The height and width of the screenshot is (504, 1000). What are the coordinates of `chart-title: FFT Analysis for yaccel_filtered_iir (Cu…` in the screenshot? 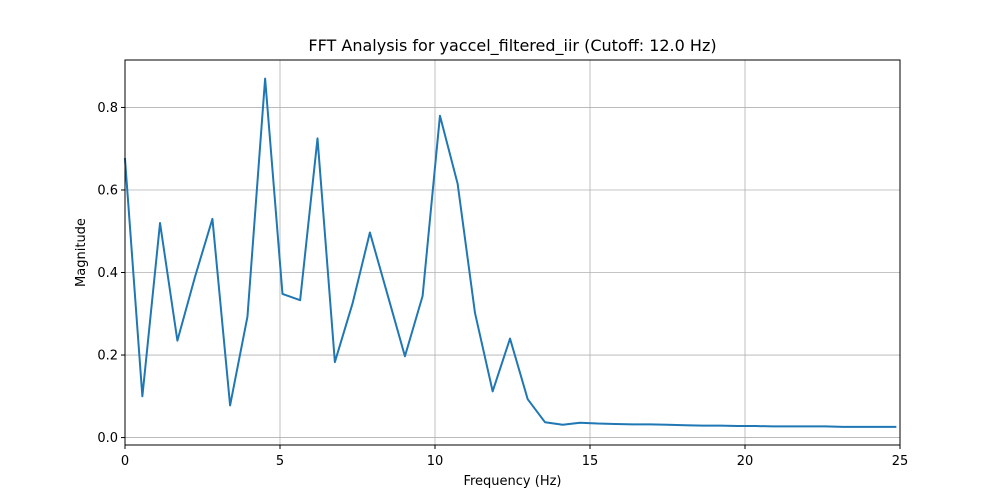 It's located at (512, 46).